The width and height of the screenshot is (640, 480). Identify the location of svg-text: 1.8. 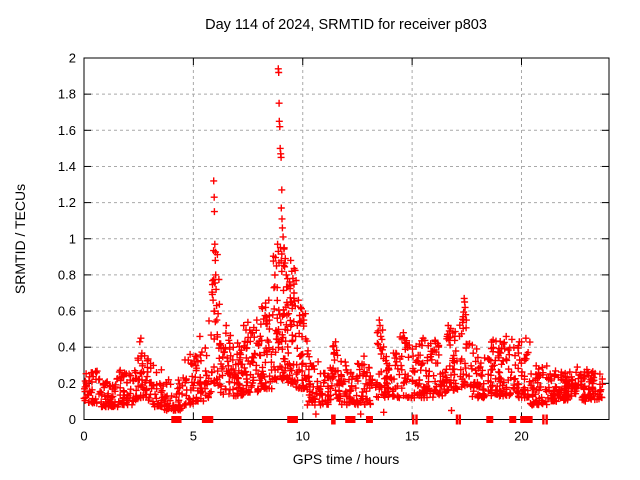
(67, 94).